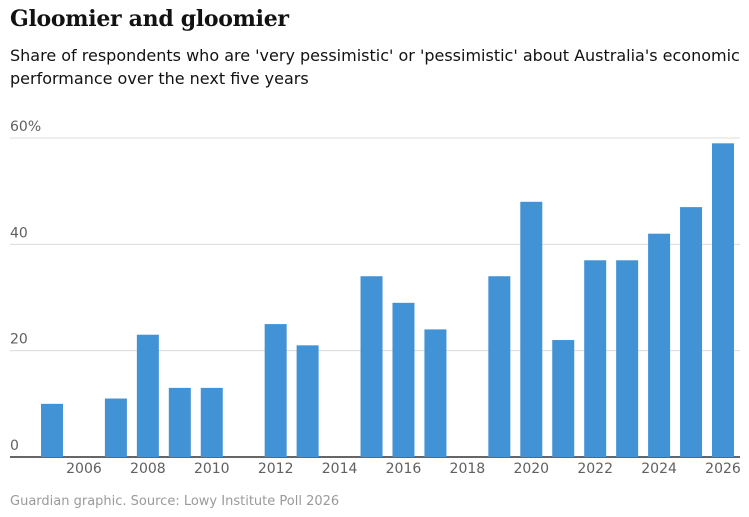  I want to click on x-tick-label: 2020, so click(531, 469).